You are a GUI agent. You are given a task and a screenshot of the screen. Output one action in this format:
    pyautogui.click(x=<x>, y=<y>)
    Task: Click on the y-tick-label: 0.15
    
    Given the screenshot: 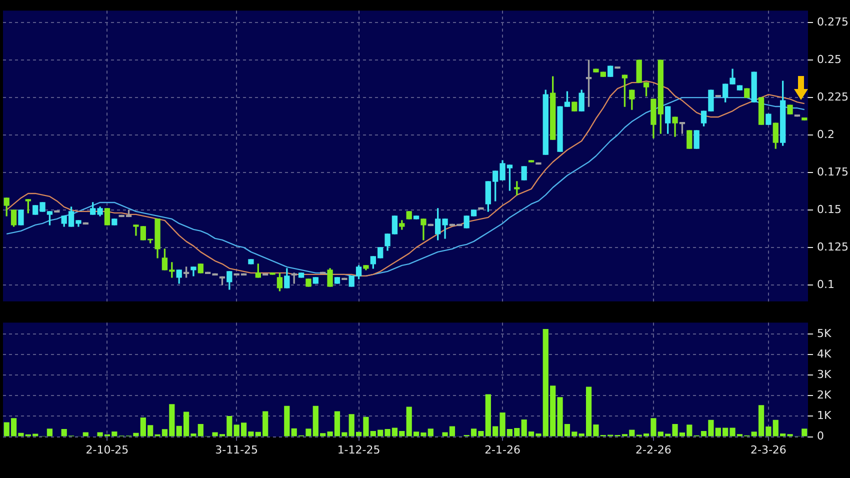 What is the action you would take?
    pyautogui.click(x=829, y=209)
    